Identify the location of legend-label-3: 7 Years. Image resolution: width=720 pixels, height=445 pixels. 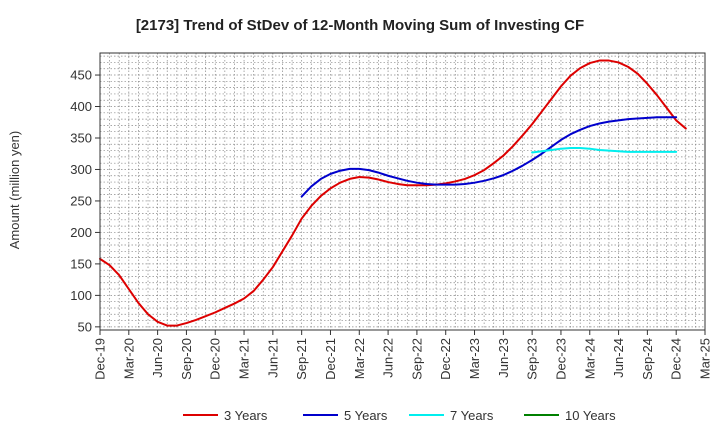
(472, 415).